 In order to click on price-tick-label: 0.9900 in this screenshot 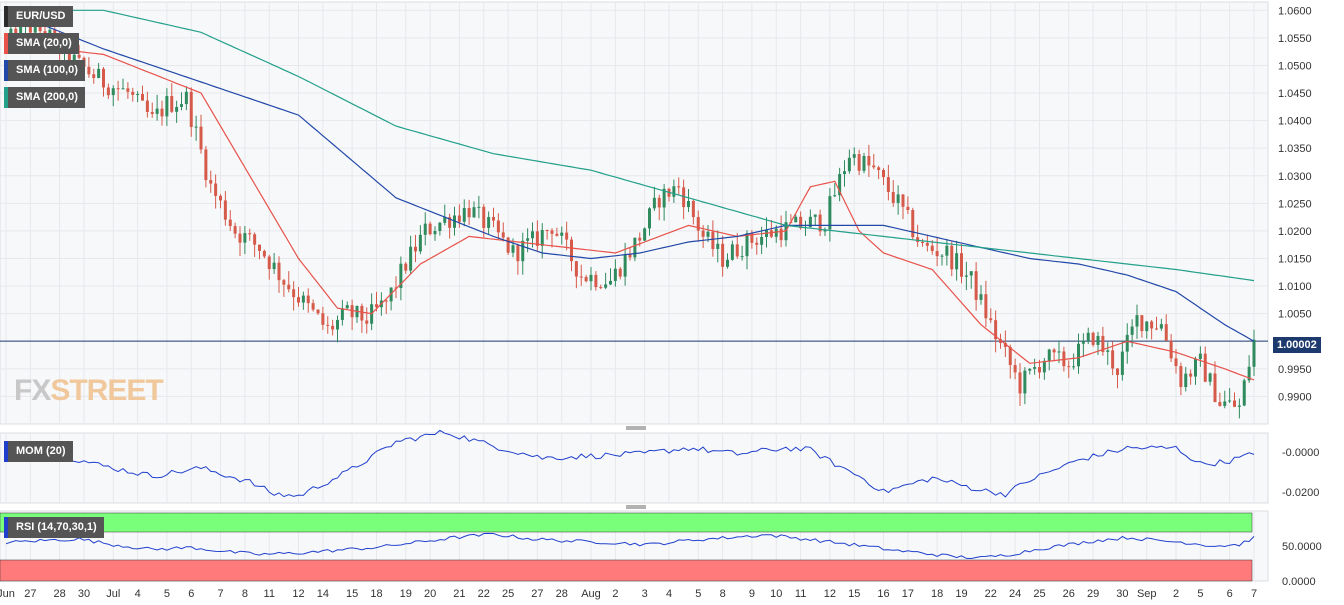, I will do `click(1295, 397)`.